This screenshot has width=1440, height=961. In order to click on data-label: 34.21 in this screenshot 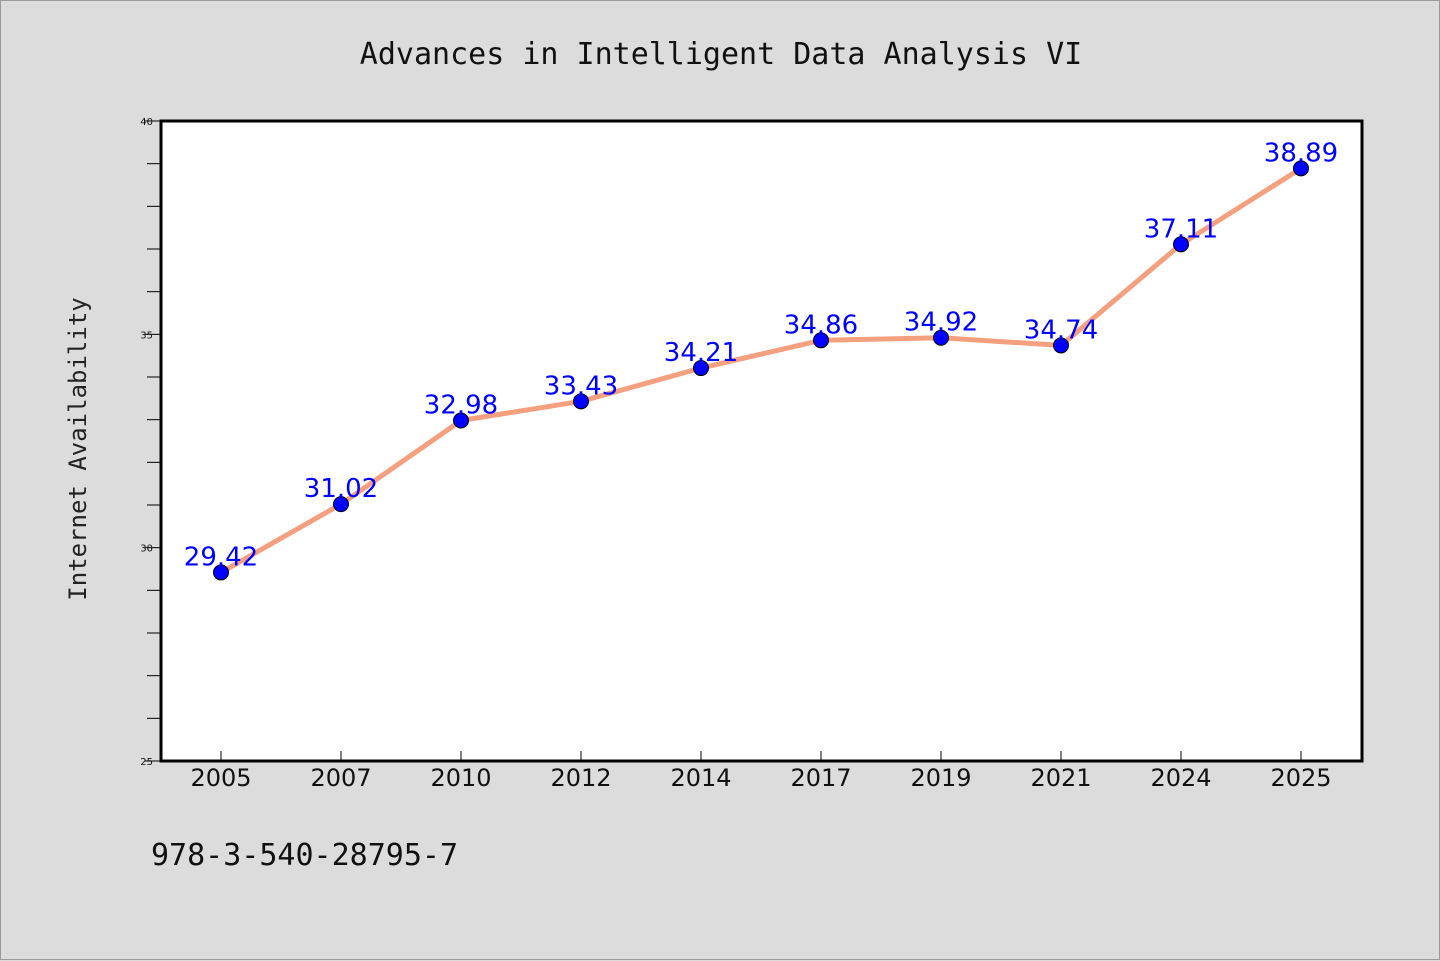, I will do `click(701, 353)`.